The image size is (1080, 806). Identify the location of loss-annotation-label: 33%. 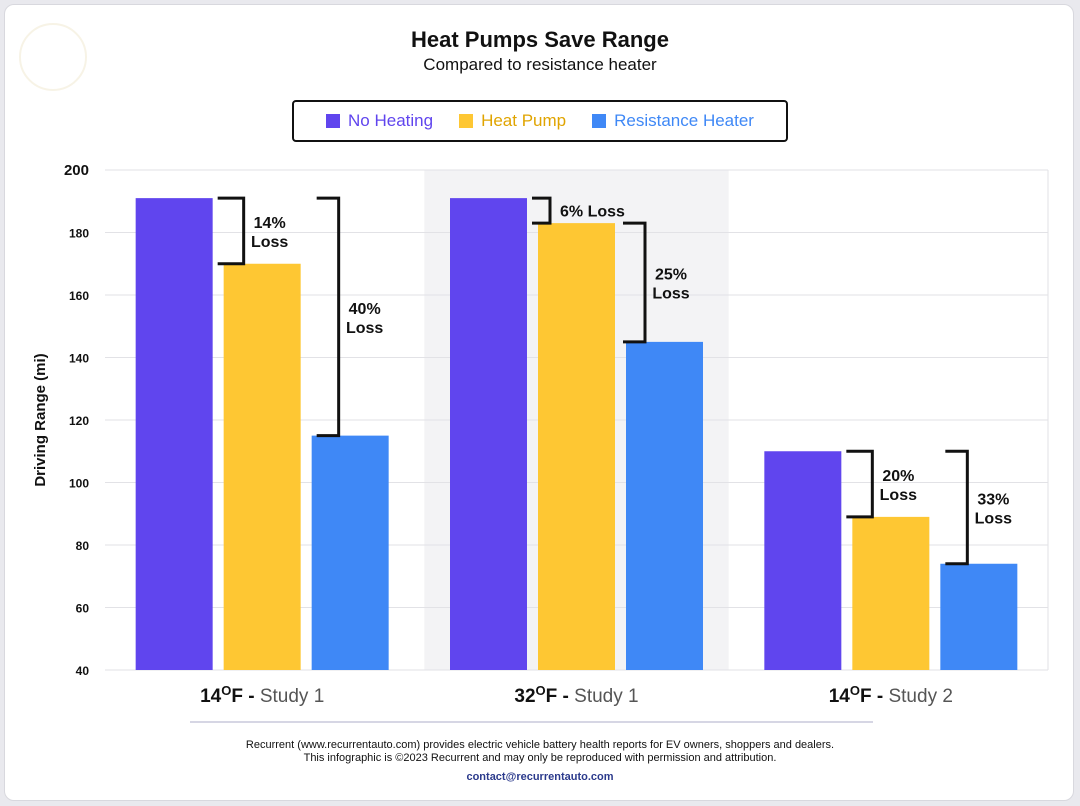
(993, 500).